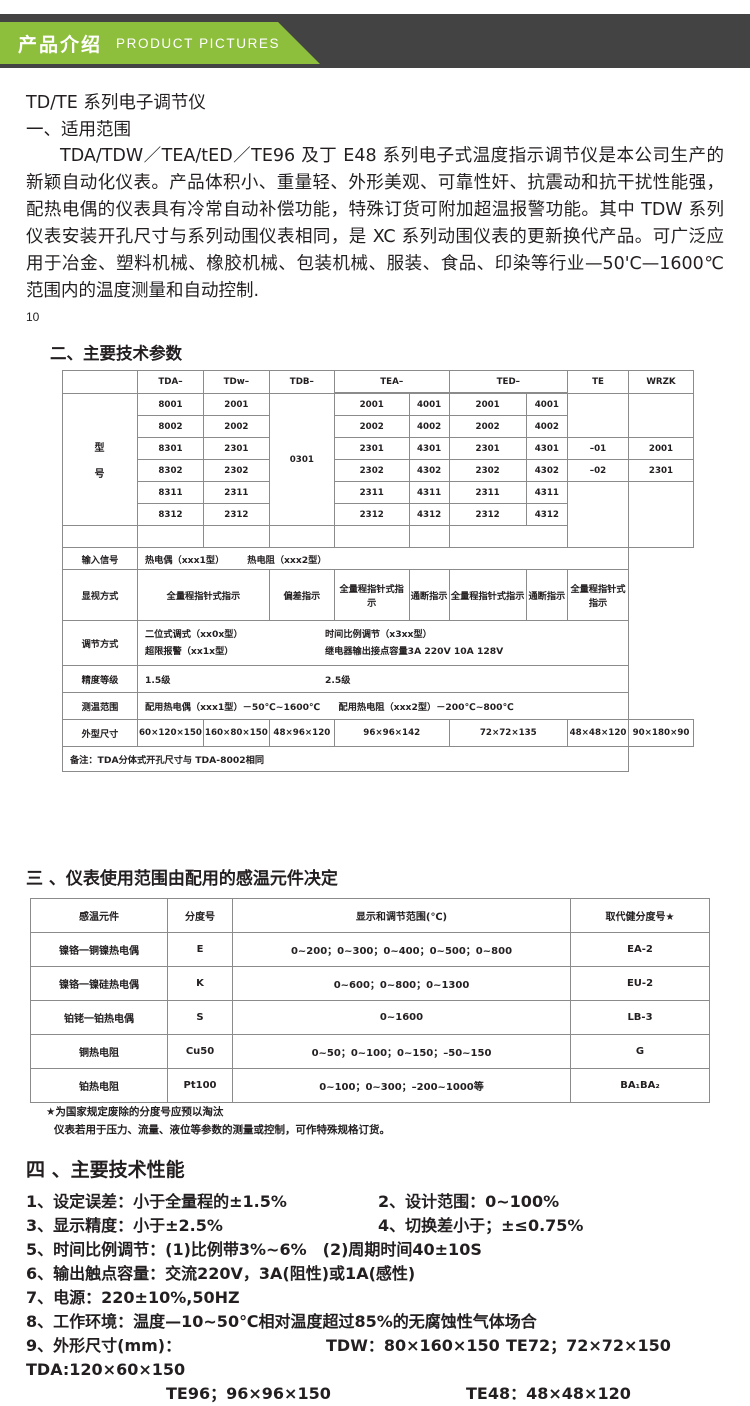 The image size is (750, 1406). What do you see at coordinates (376, 1394) in the screenshot?
I see `spec-row-dimensions-2: TE96；96×96×150 TE48：48×48×120` at bounding box center [376, 1394].